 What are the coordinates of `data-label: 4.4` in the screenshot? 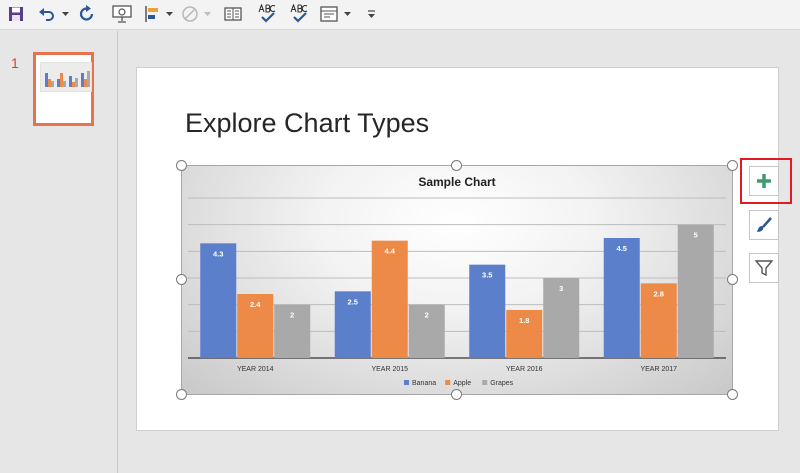 It's located at (390, 251).